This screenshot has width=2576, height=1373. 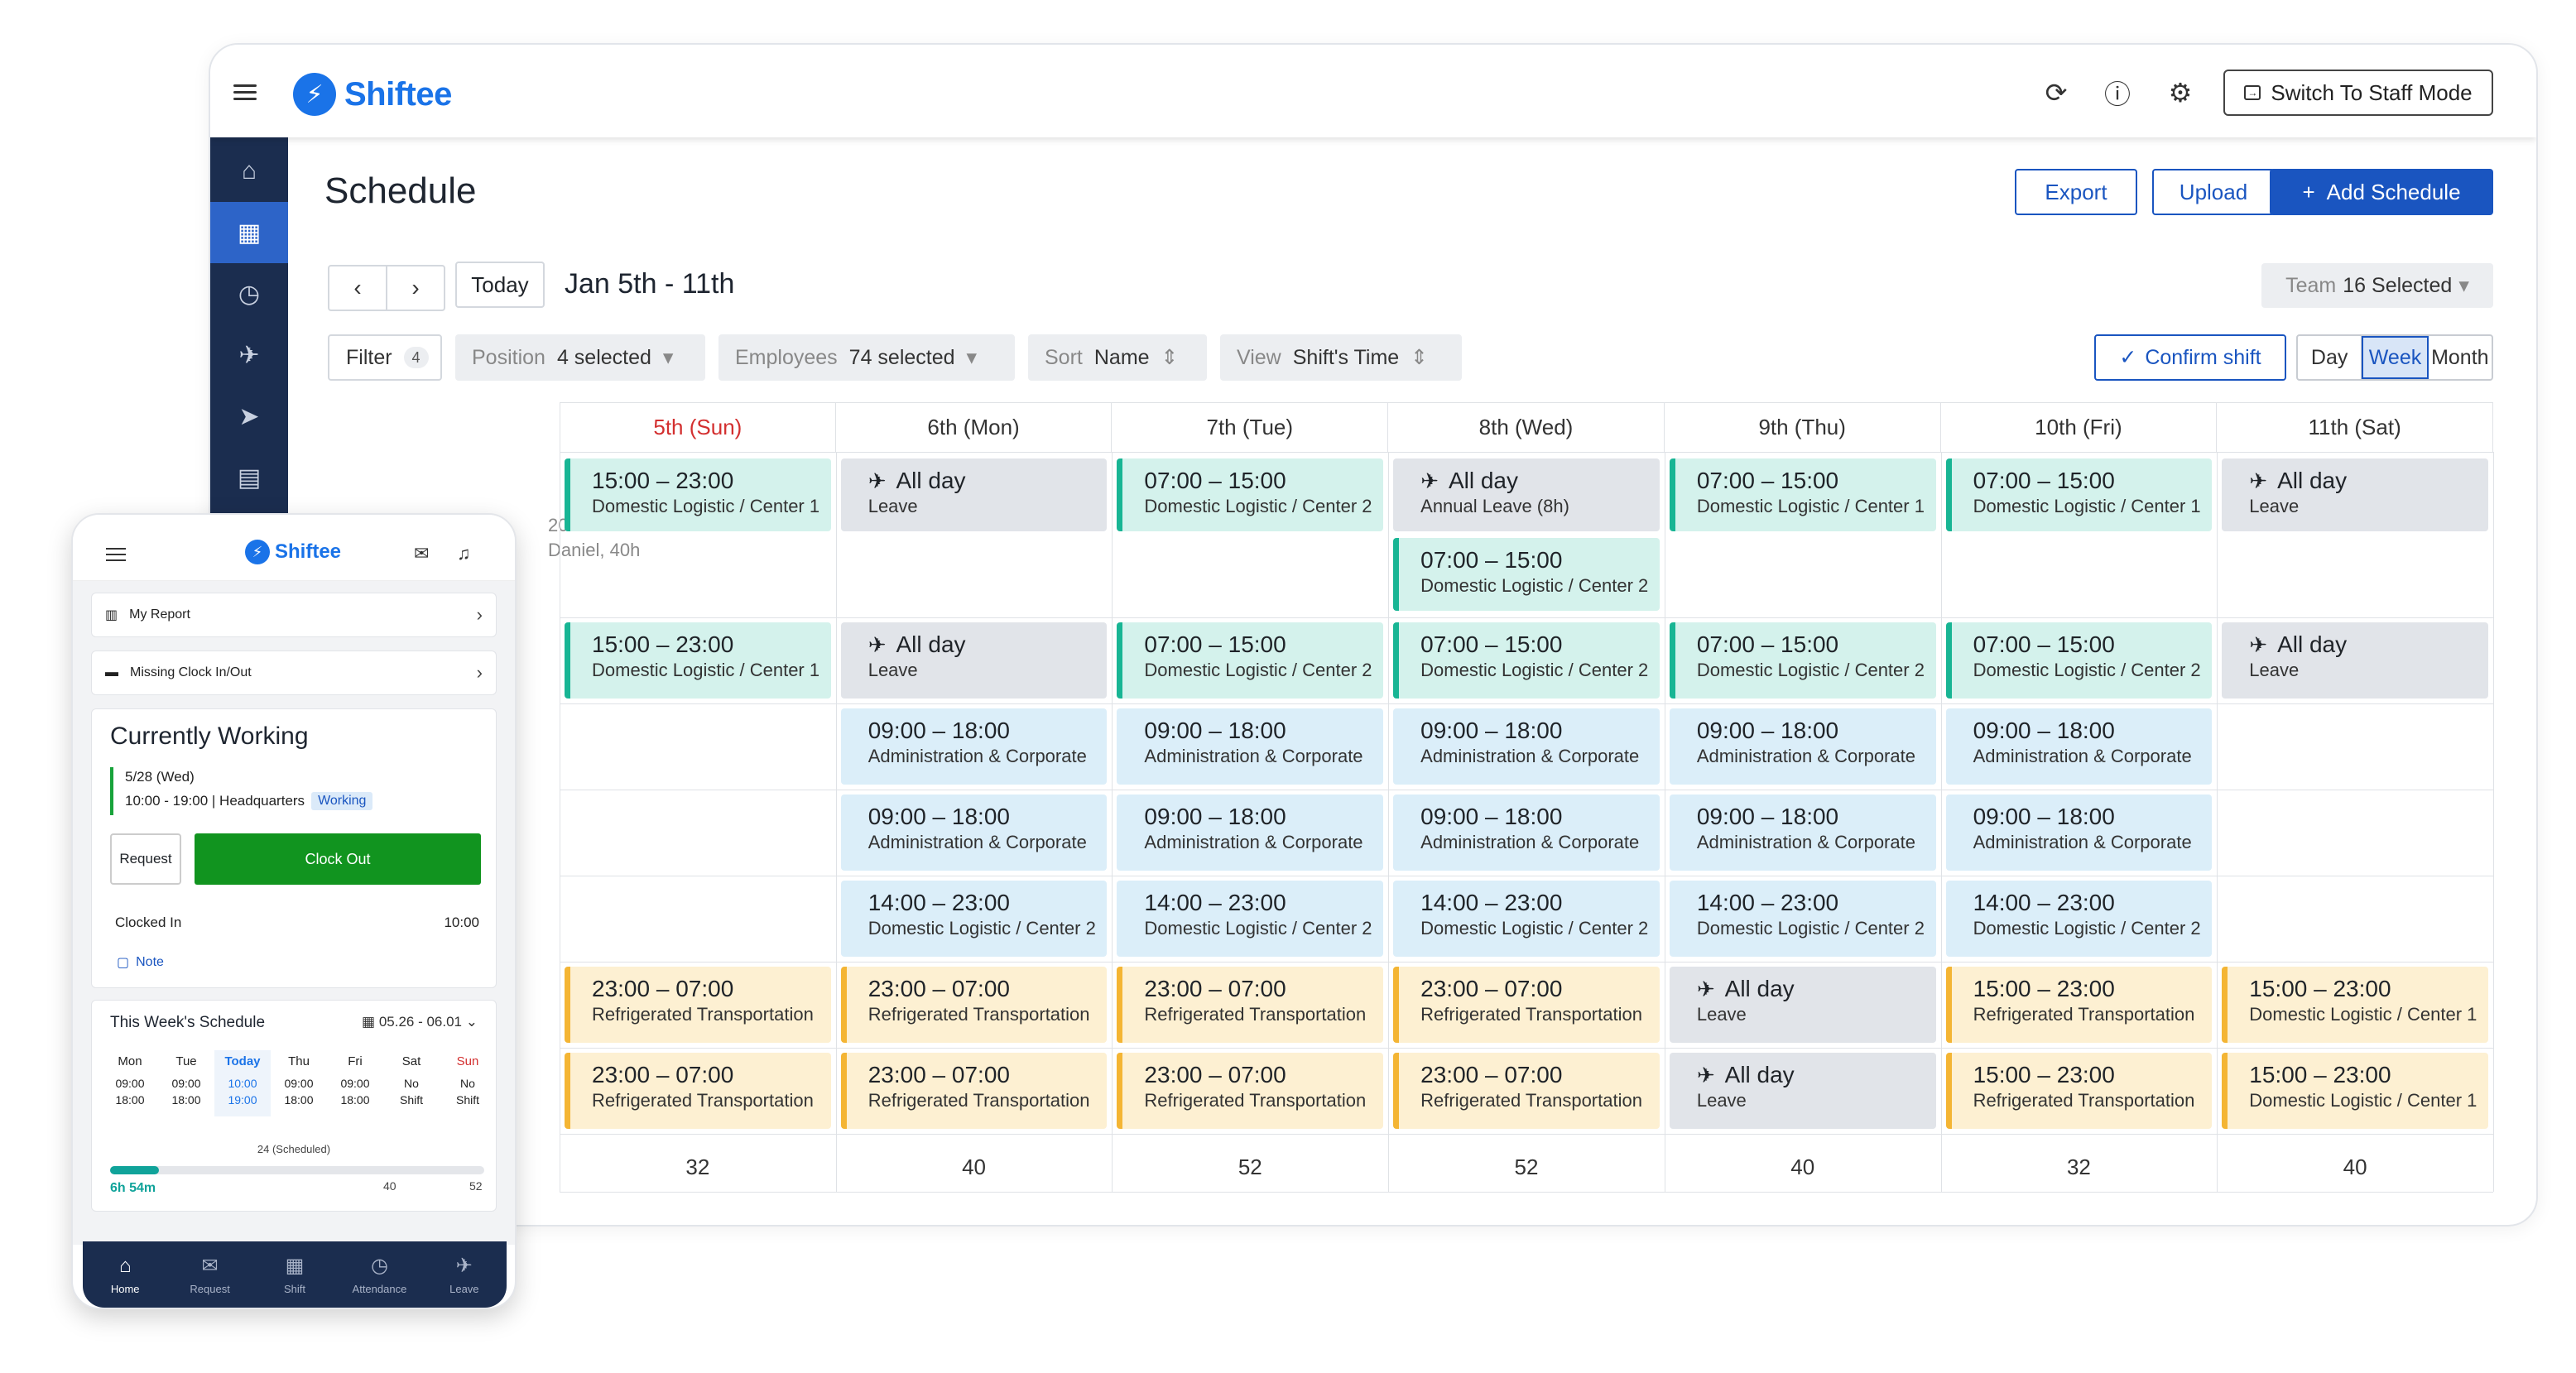 I want to click on today-button: Today, so click(x=500, y=285).